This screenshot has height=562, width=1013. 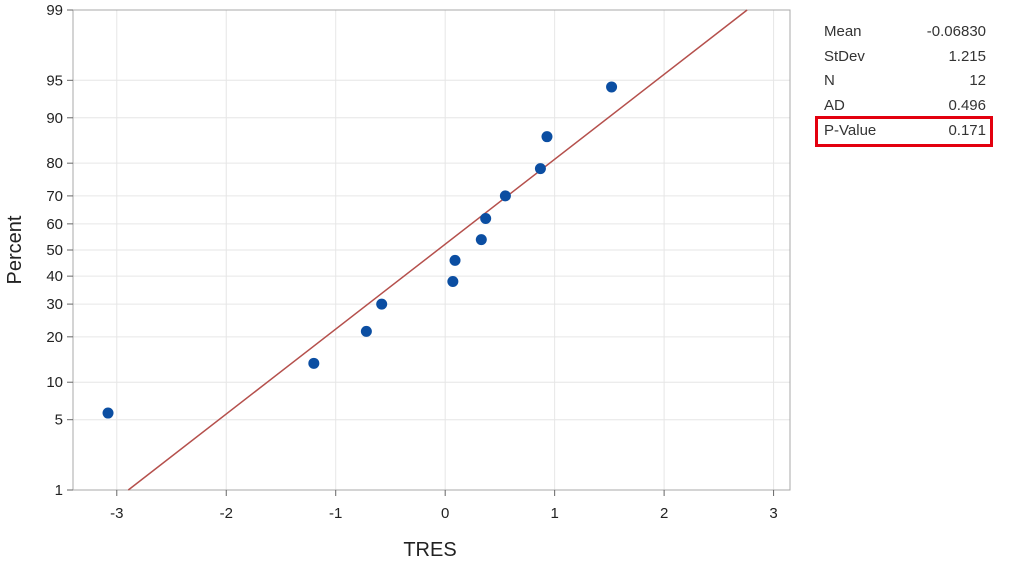 What do you see at coordinates (54, 196) in the screenshot?
I see `y-tick-label: 70` at bounding box center [54, 196].